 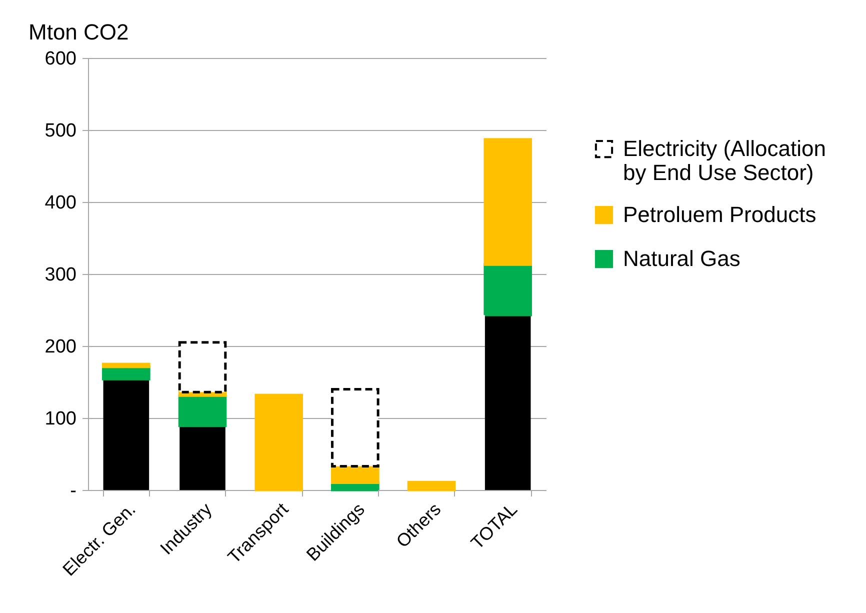 I want to click on y-tick-label: -, so click(x=73, y=491).